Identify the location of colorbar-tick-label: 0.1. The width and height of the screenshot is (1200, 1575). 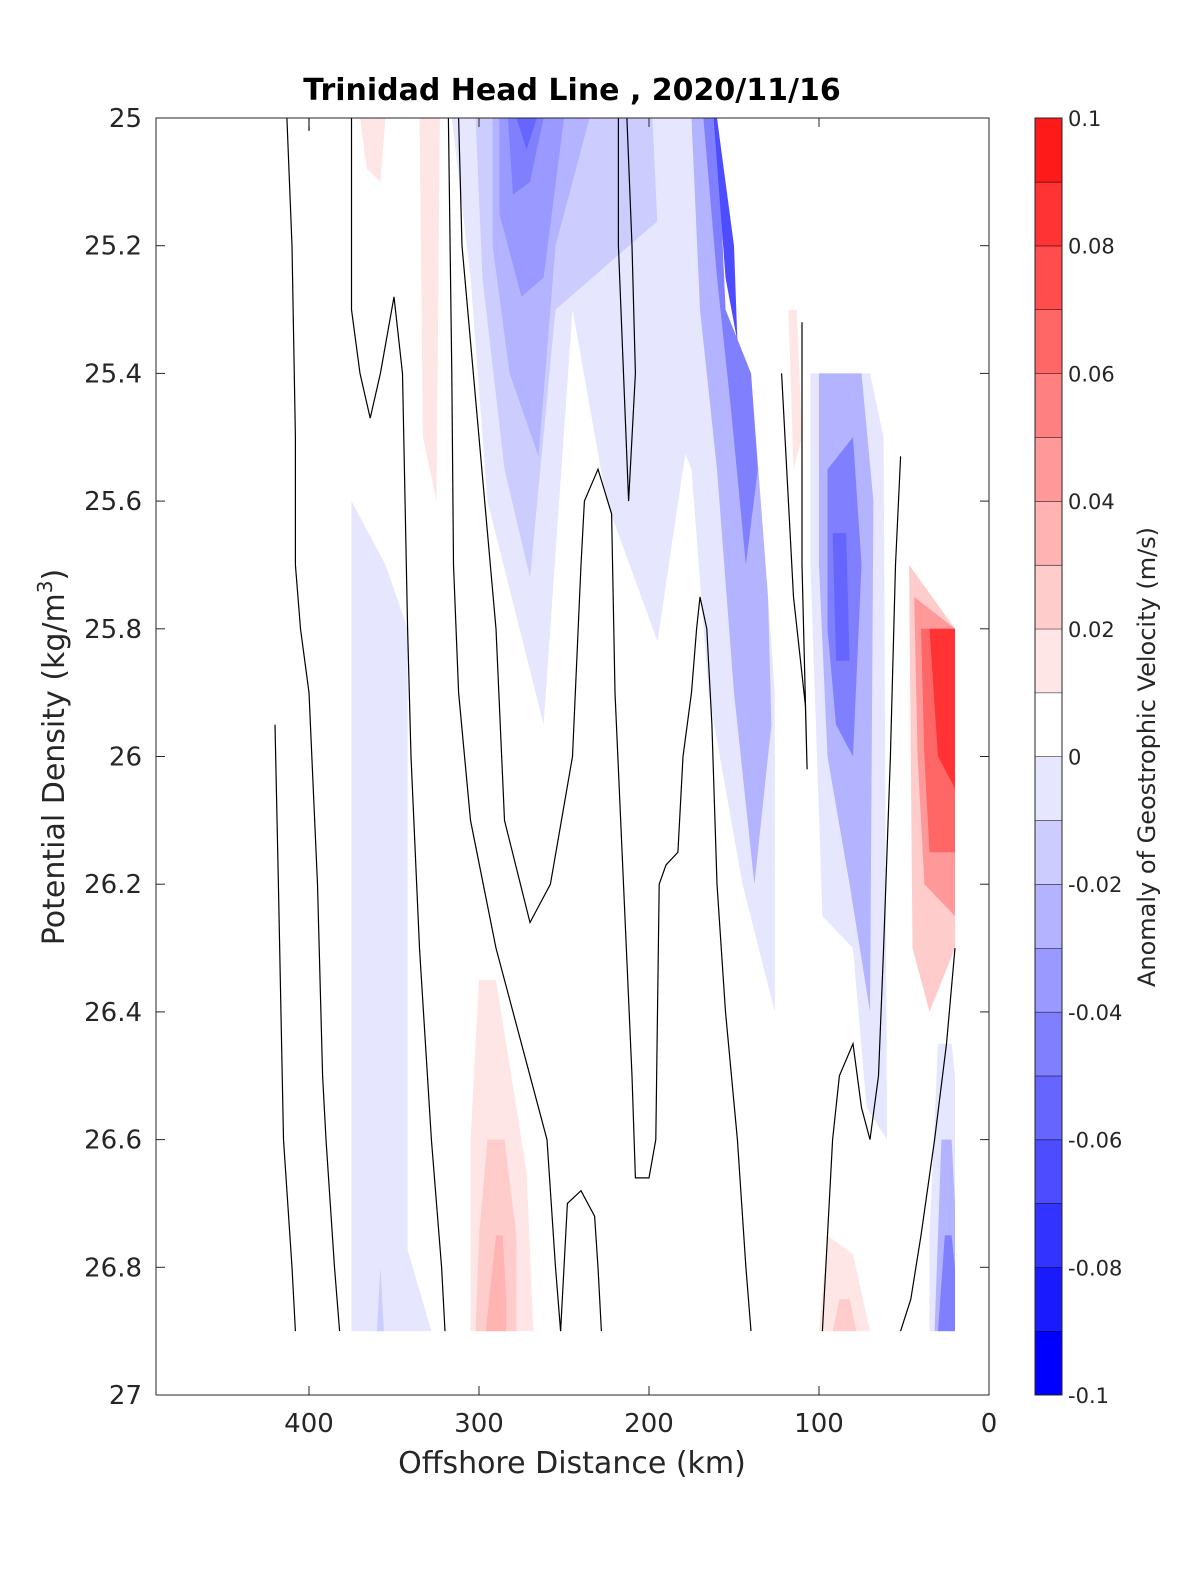
(1084, 119).